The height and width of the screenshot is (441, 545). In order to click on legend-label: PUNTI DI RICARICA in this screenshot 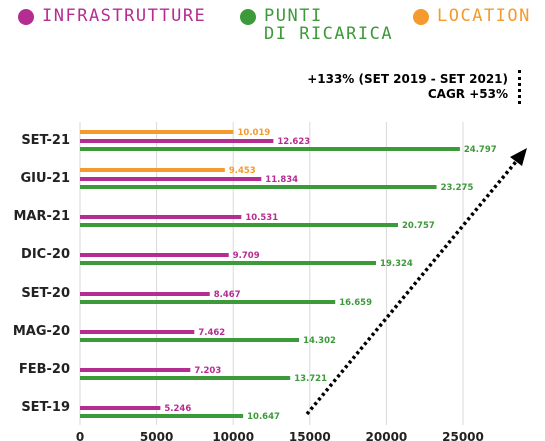, I will do `click(329, 25)`.